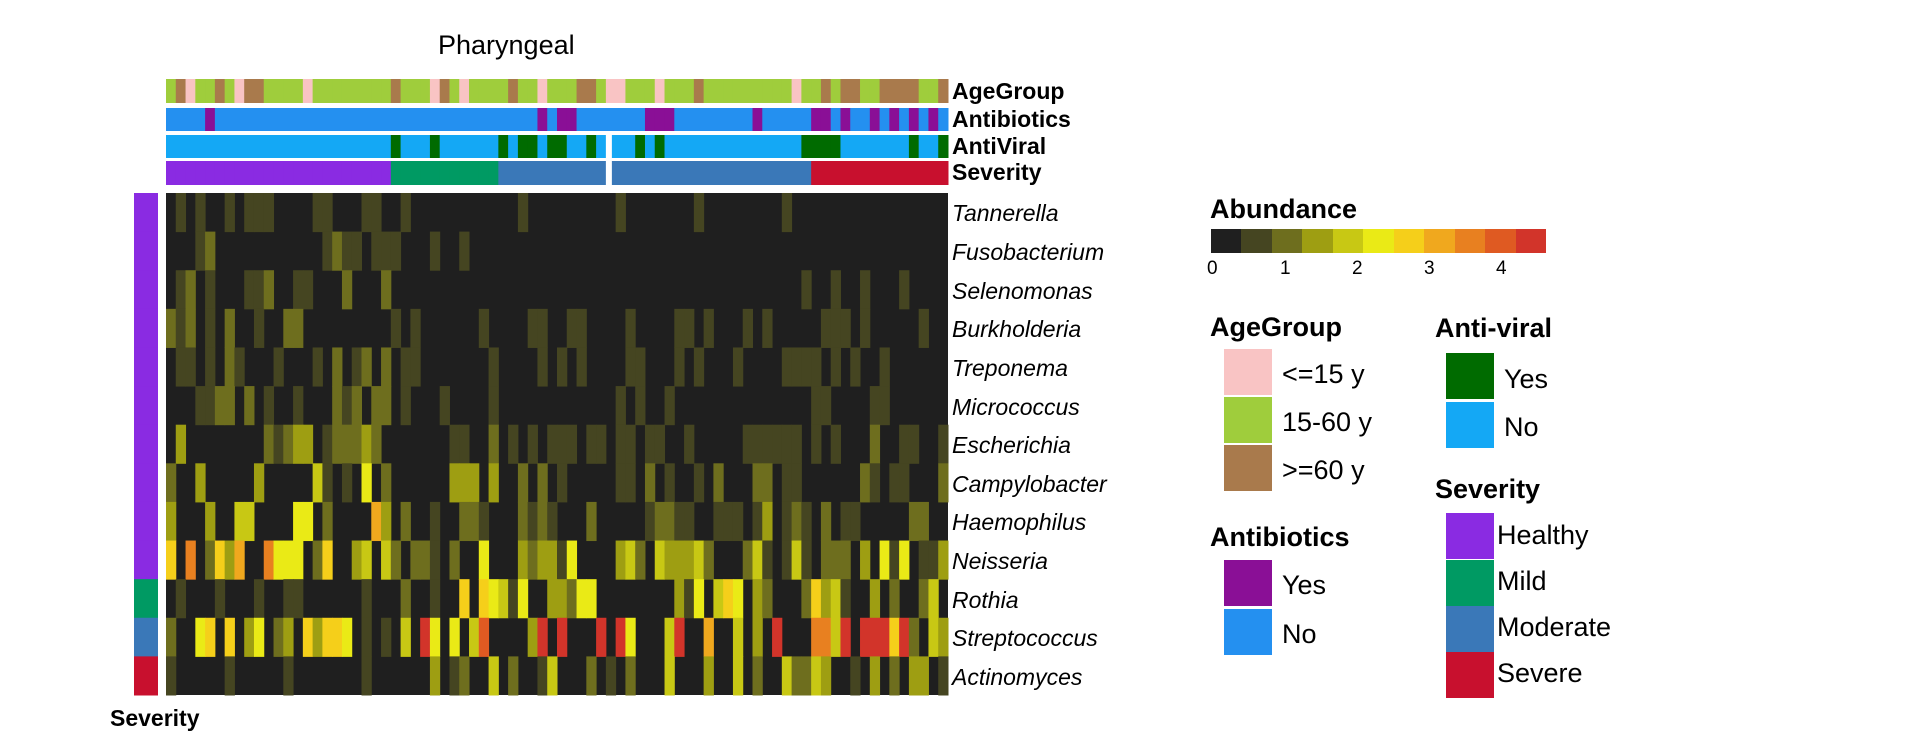 The height and width of the screenshot is (735, 1920). What do you see at coordinates (1470, 675) in the screenshot?
I see `severity-swatch` at bounding box center [1470, 675].